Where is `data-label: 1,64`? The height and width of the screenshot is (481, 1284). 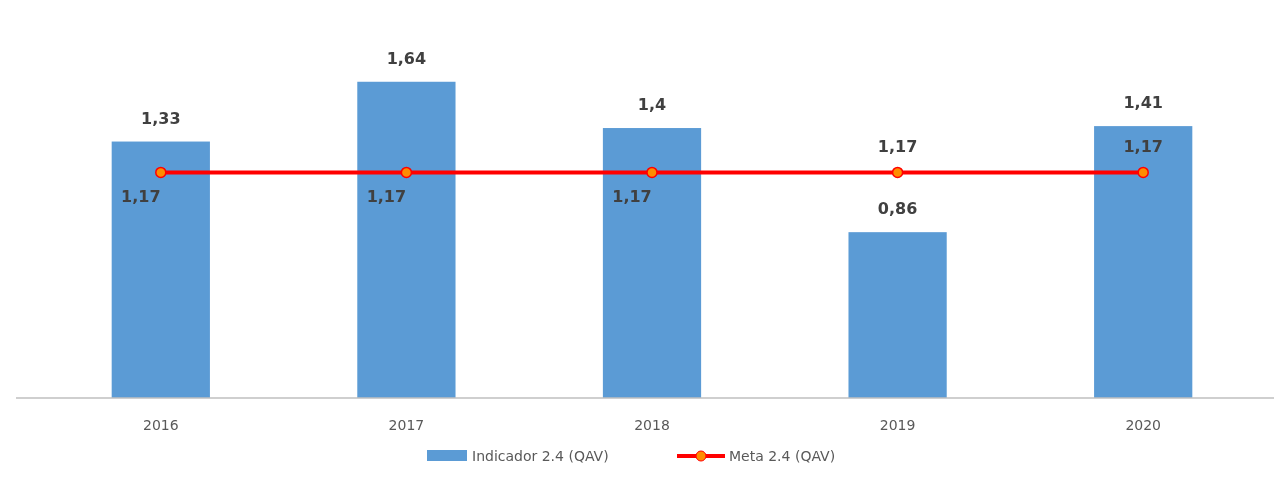
data-label: 1,64 is located at coordinates (406, 58).